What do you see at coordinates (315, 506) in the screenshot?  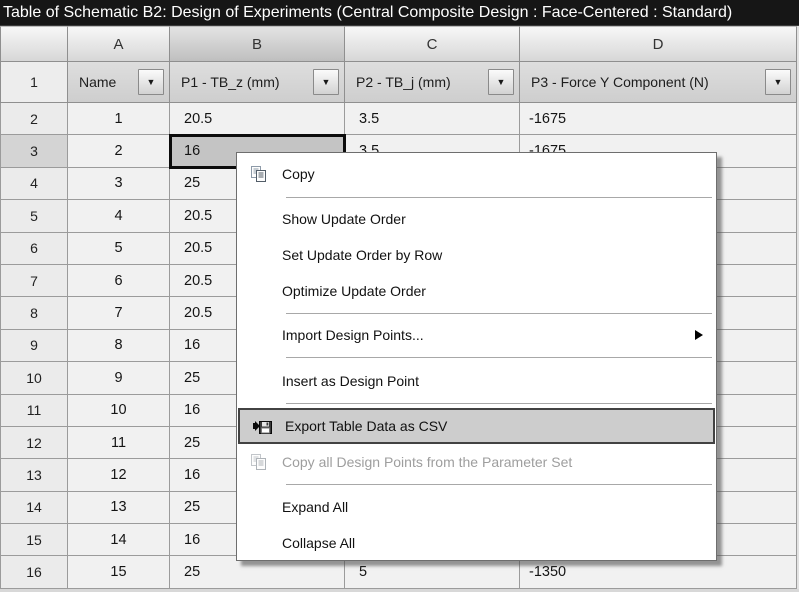 I see `menu-item-label: Expand All` at bounding box center [315, 506].